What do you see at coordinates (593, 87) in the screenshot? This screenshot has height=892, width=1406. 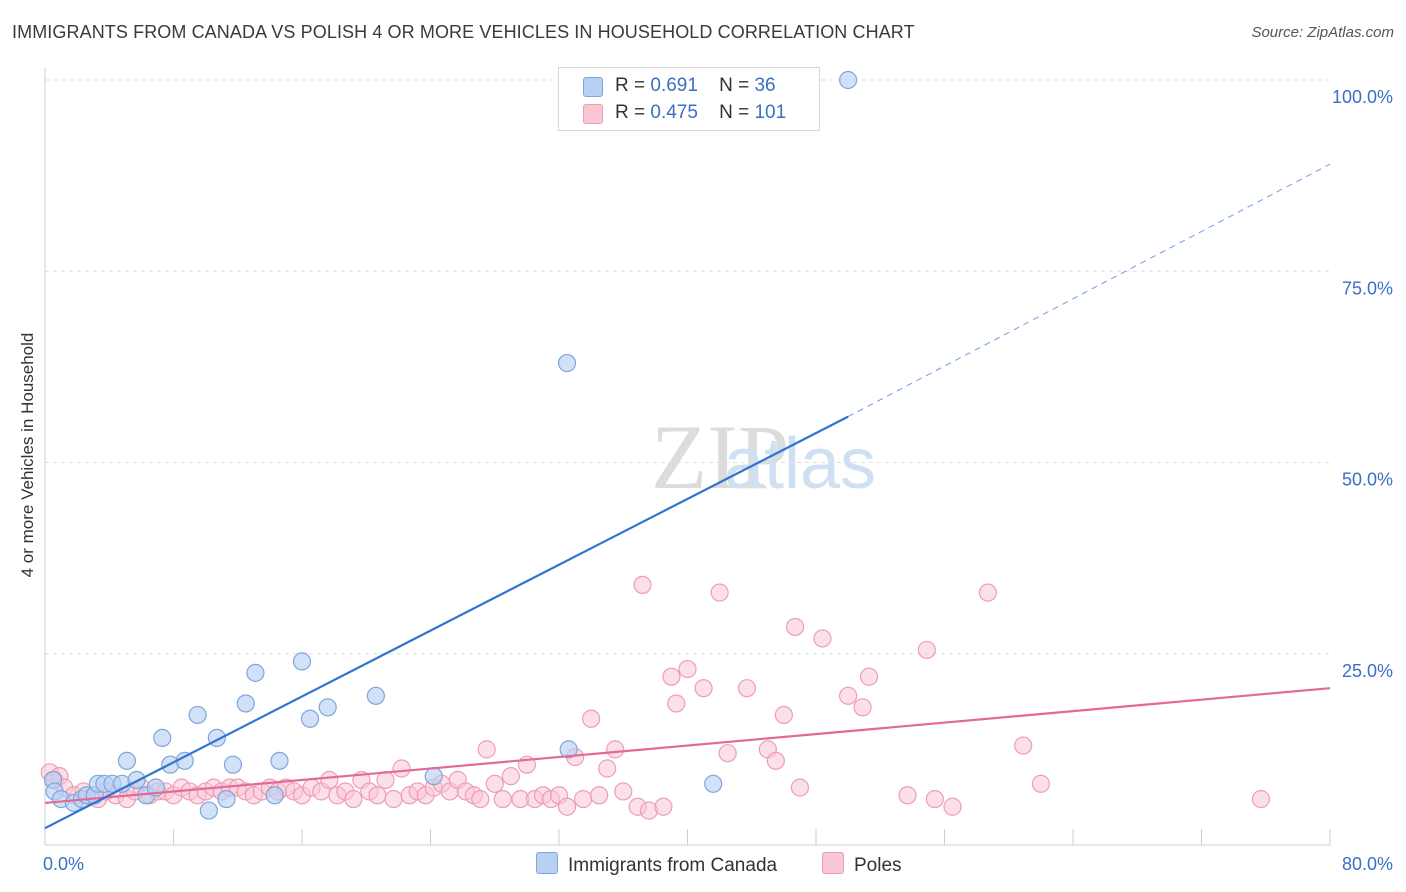 I see `legend-swatch-canada` at bounding box center [593, 87].